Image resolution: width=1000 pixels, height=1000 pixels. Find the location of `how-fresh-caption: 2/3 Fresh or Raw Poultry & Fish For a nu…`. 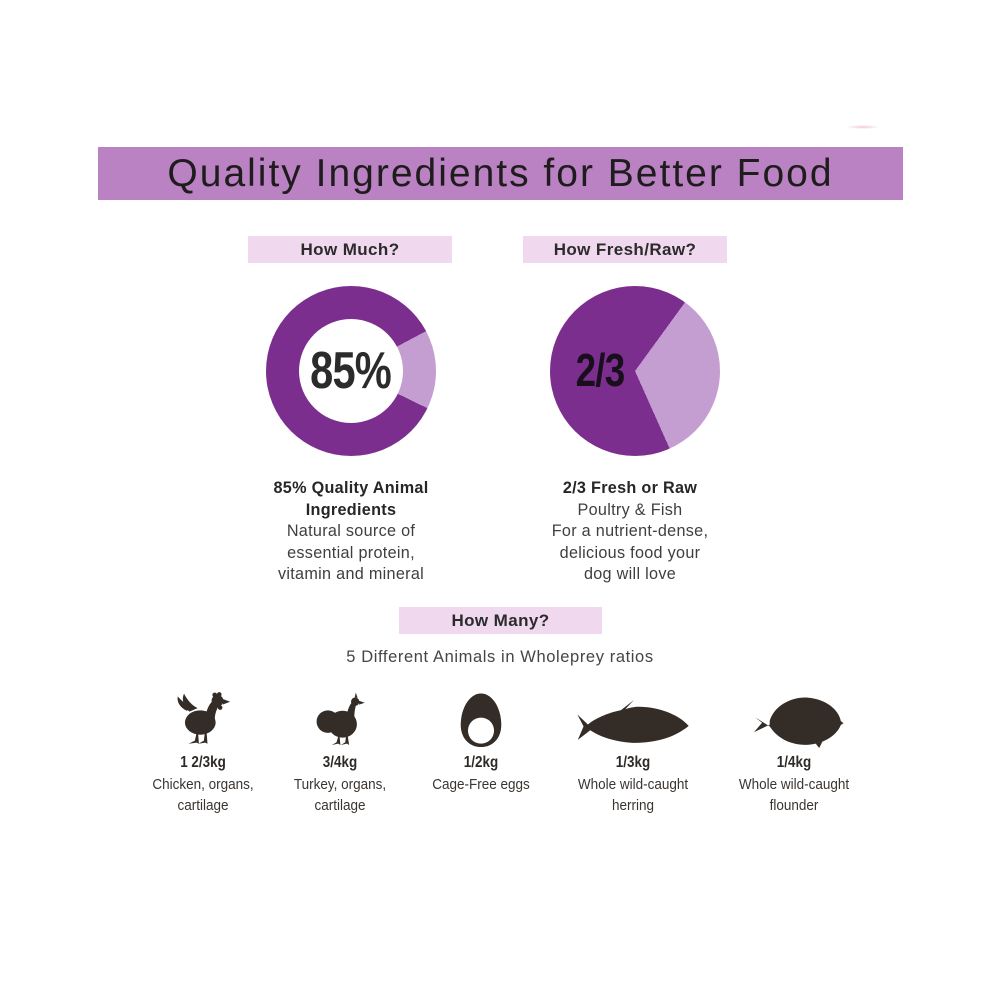

how-fresh-caption: 2/3 Fresh or Raw Poultry & Fish For a nu… is located at coordinates (630, 532).